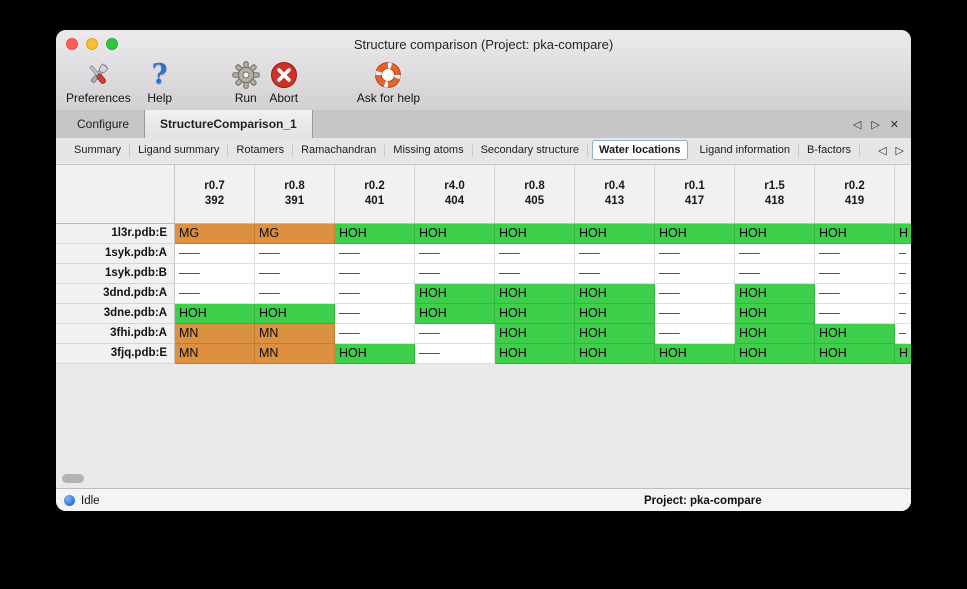 The image size is (967, 589). What do you see at coordinates (179, 150) in the screenshot?
I see `subtab-ligand-summary: Ligand summary` at bounding box center [179, 150].